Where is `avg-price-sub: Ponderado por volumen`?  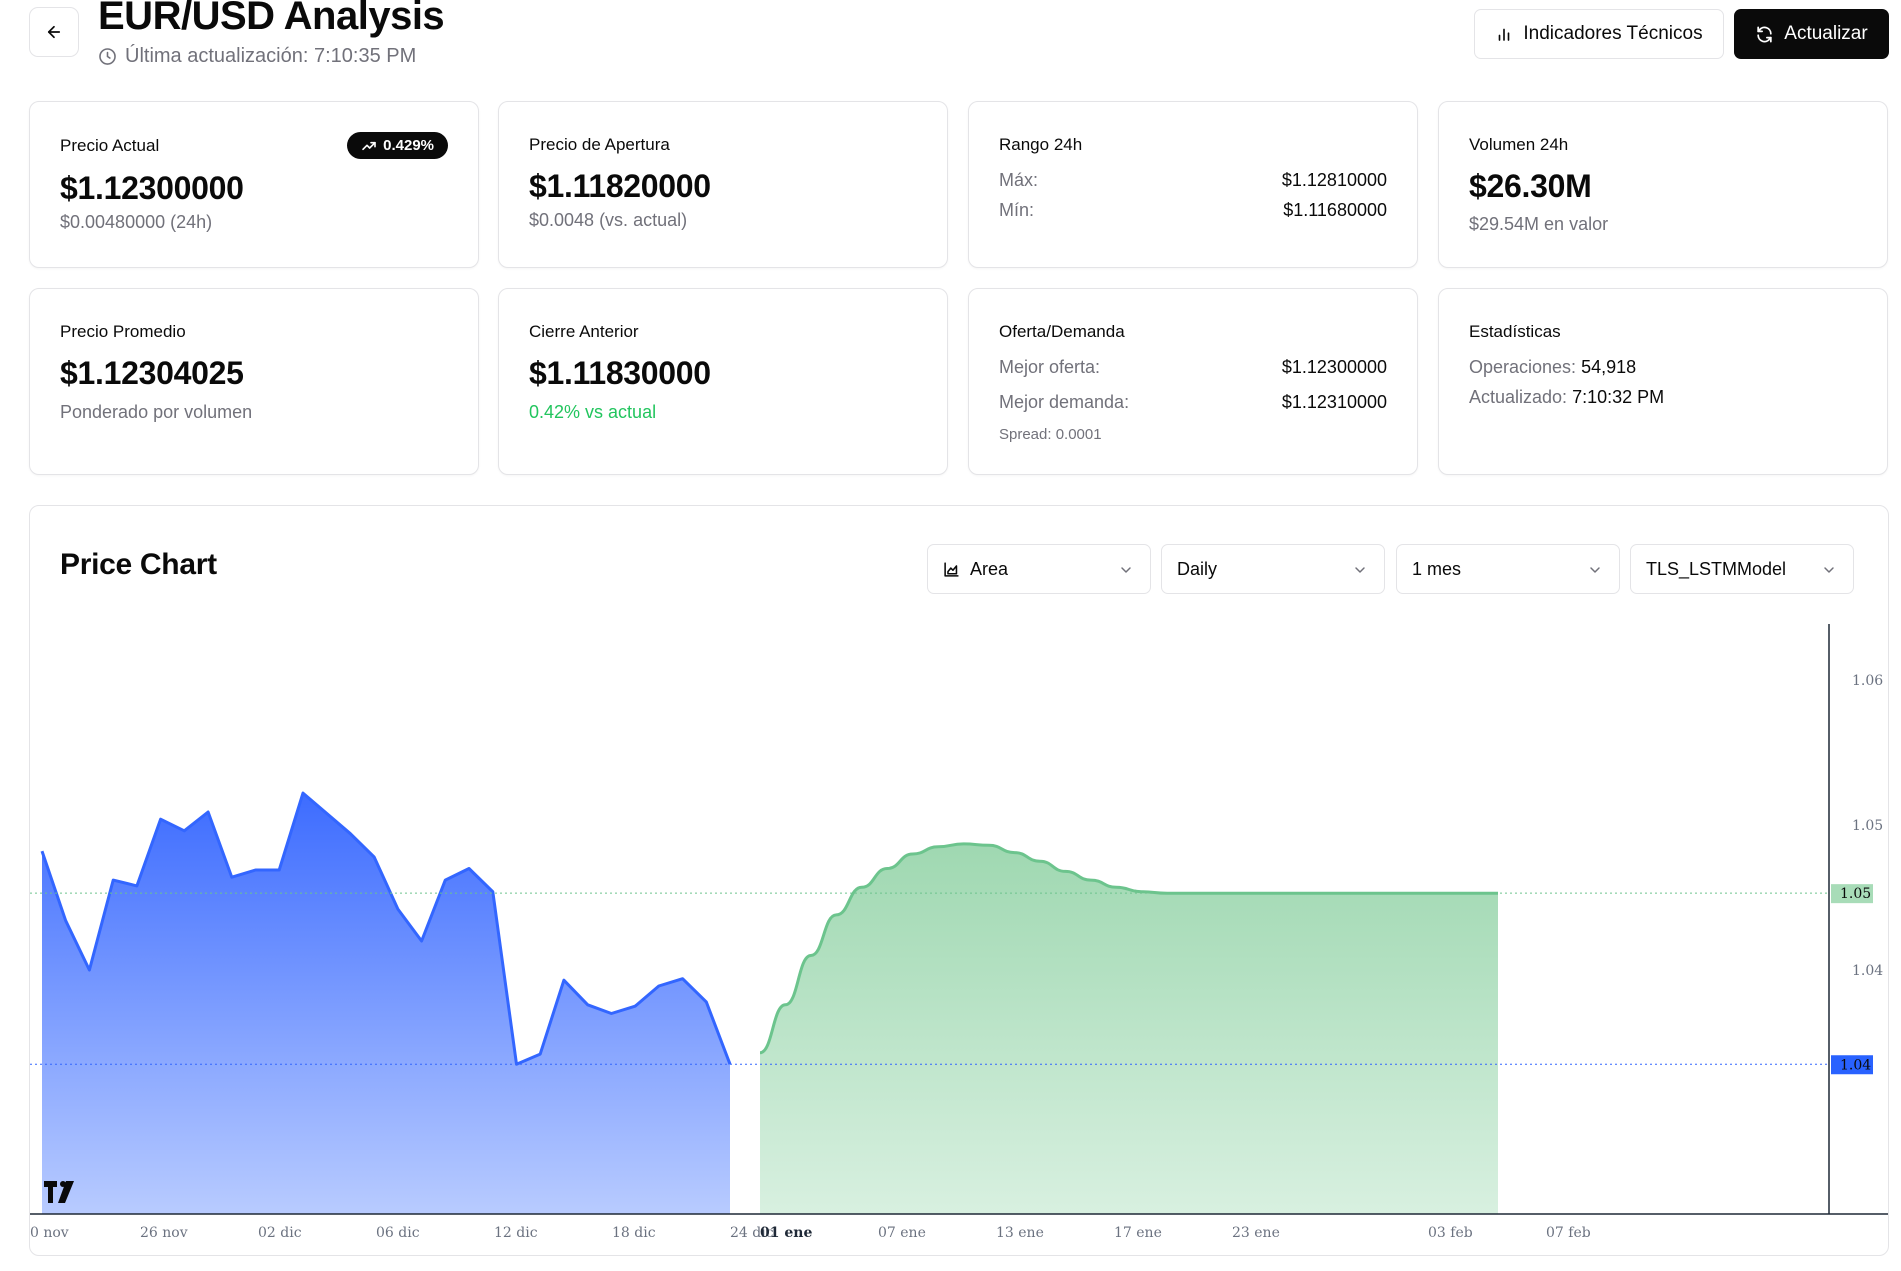 avg-price-sub: Ponderado por volumen is located at coordinates (156, 412).